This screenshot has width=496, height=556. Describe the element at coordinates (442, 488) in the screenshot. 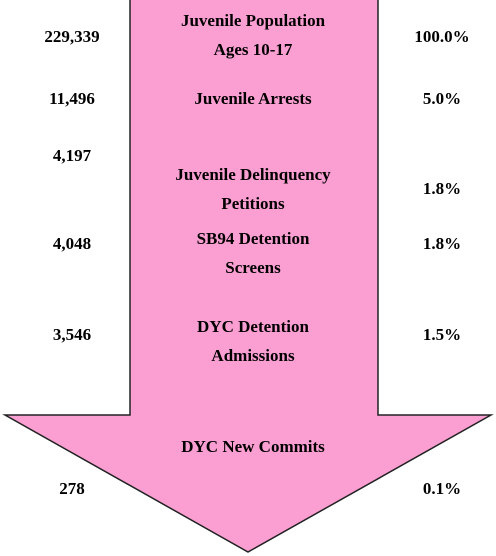

I see `percent: 0.1%` at that location.